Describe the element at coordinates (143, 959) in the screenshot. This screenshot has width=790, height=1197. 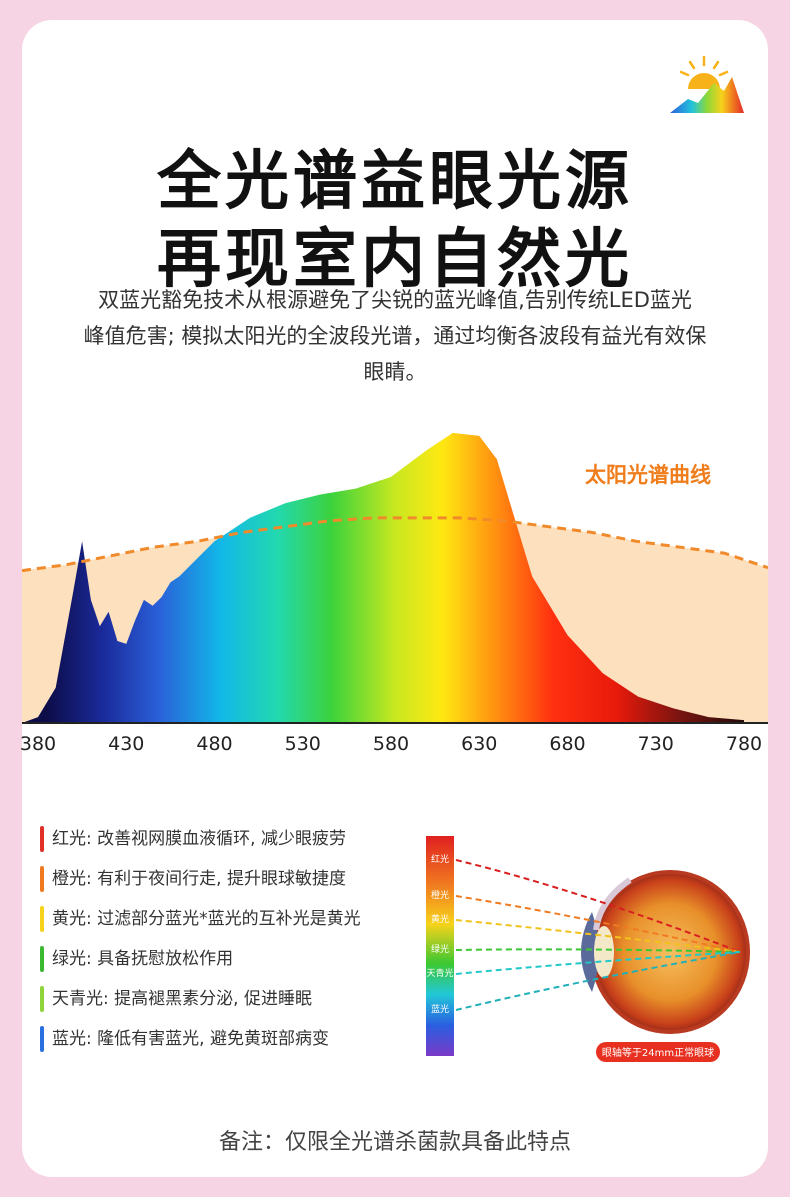
I see `legend-text: 绿光: 具备抚慰放松作用` at that location.